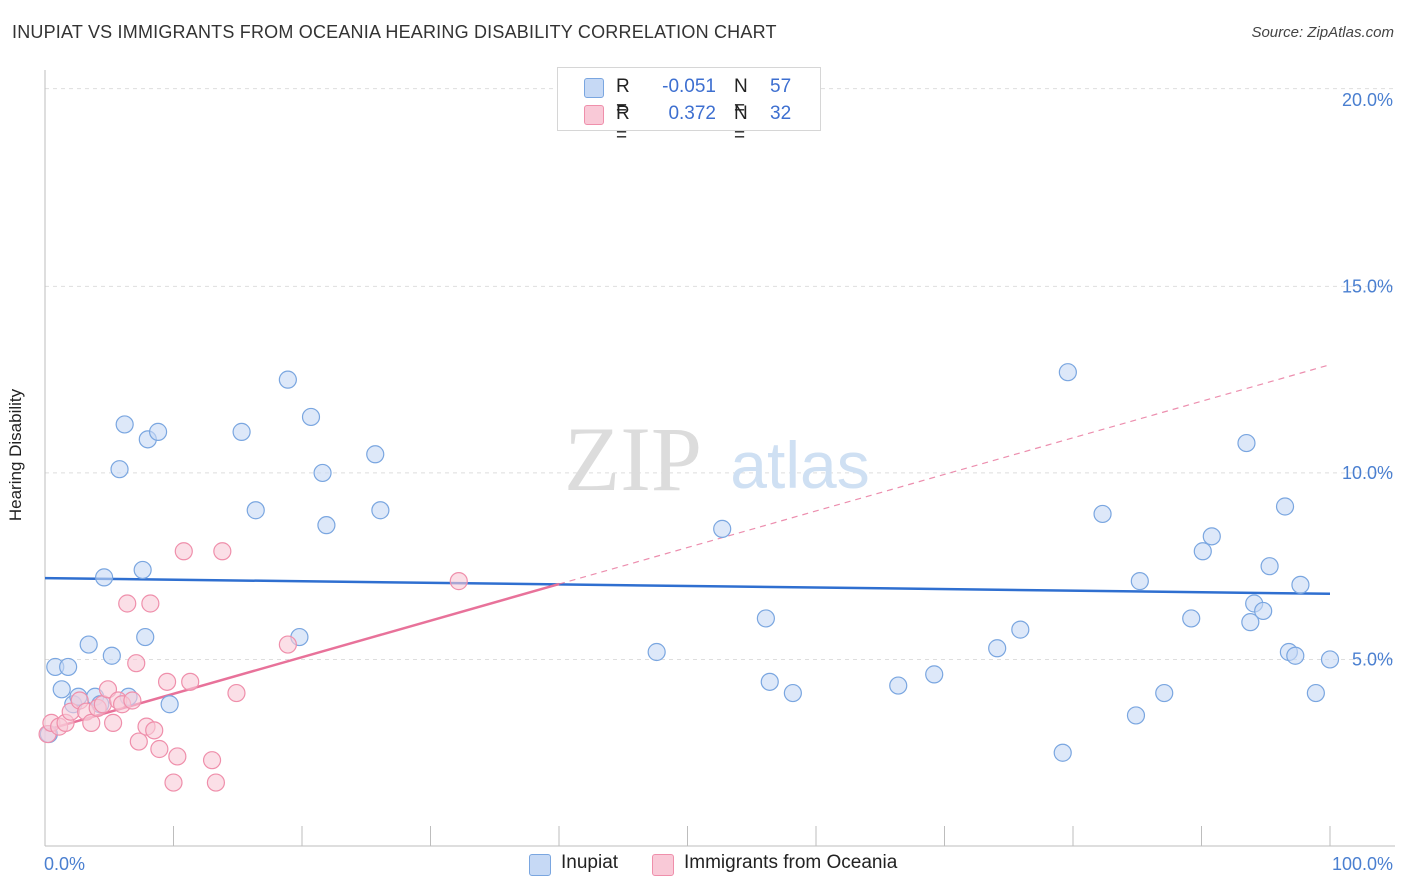  Describe the element at coordinates (1362, 864) in the screenshot. I see `x-tick-label: 100.0%` at that location.